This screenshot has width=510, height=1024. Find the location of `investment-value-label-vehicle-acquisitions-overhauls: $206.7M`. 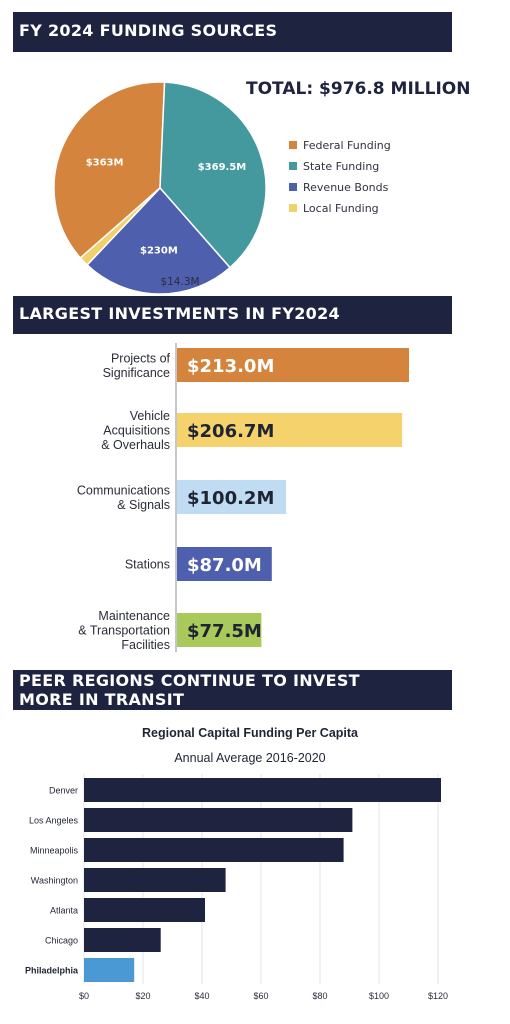

investment-value-label-vehicle-acquisitions-overhauls: $206.7M is located at coordinates (230, 431).